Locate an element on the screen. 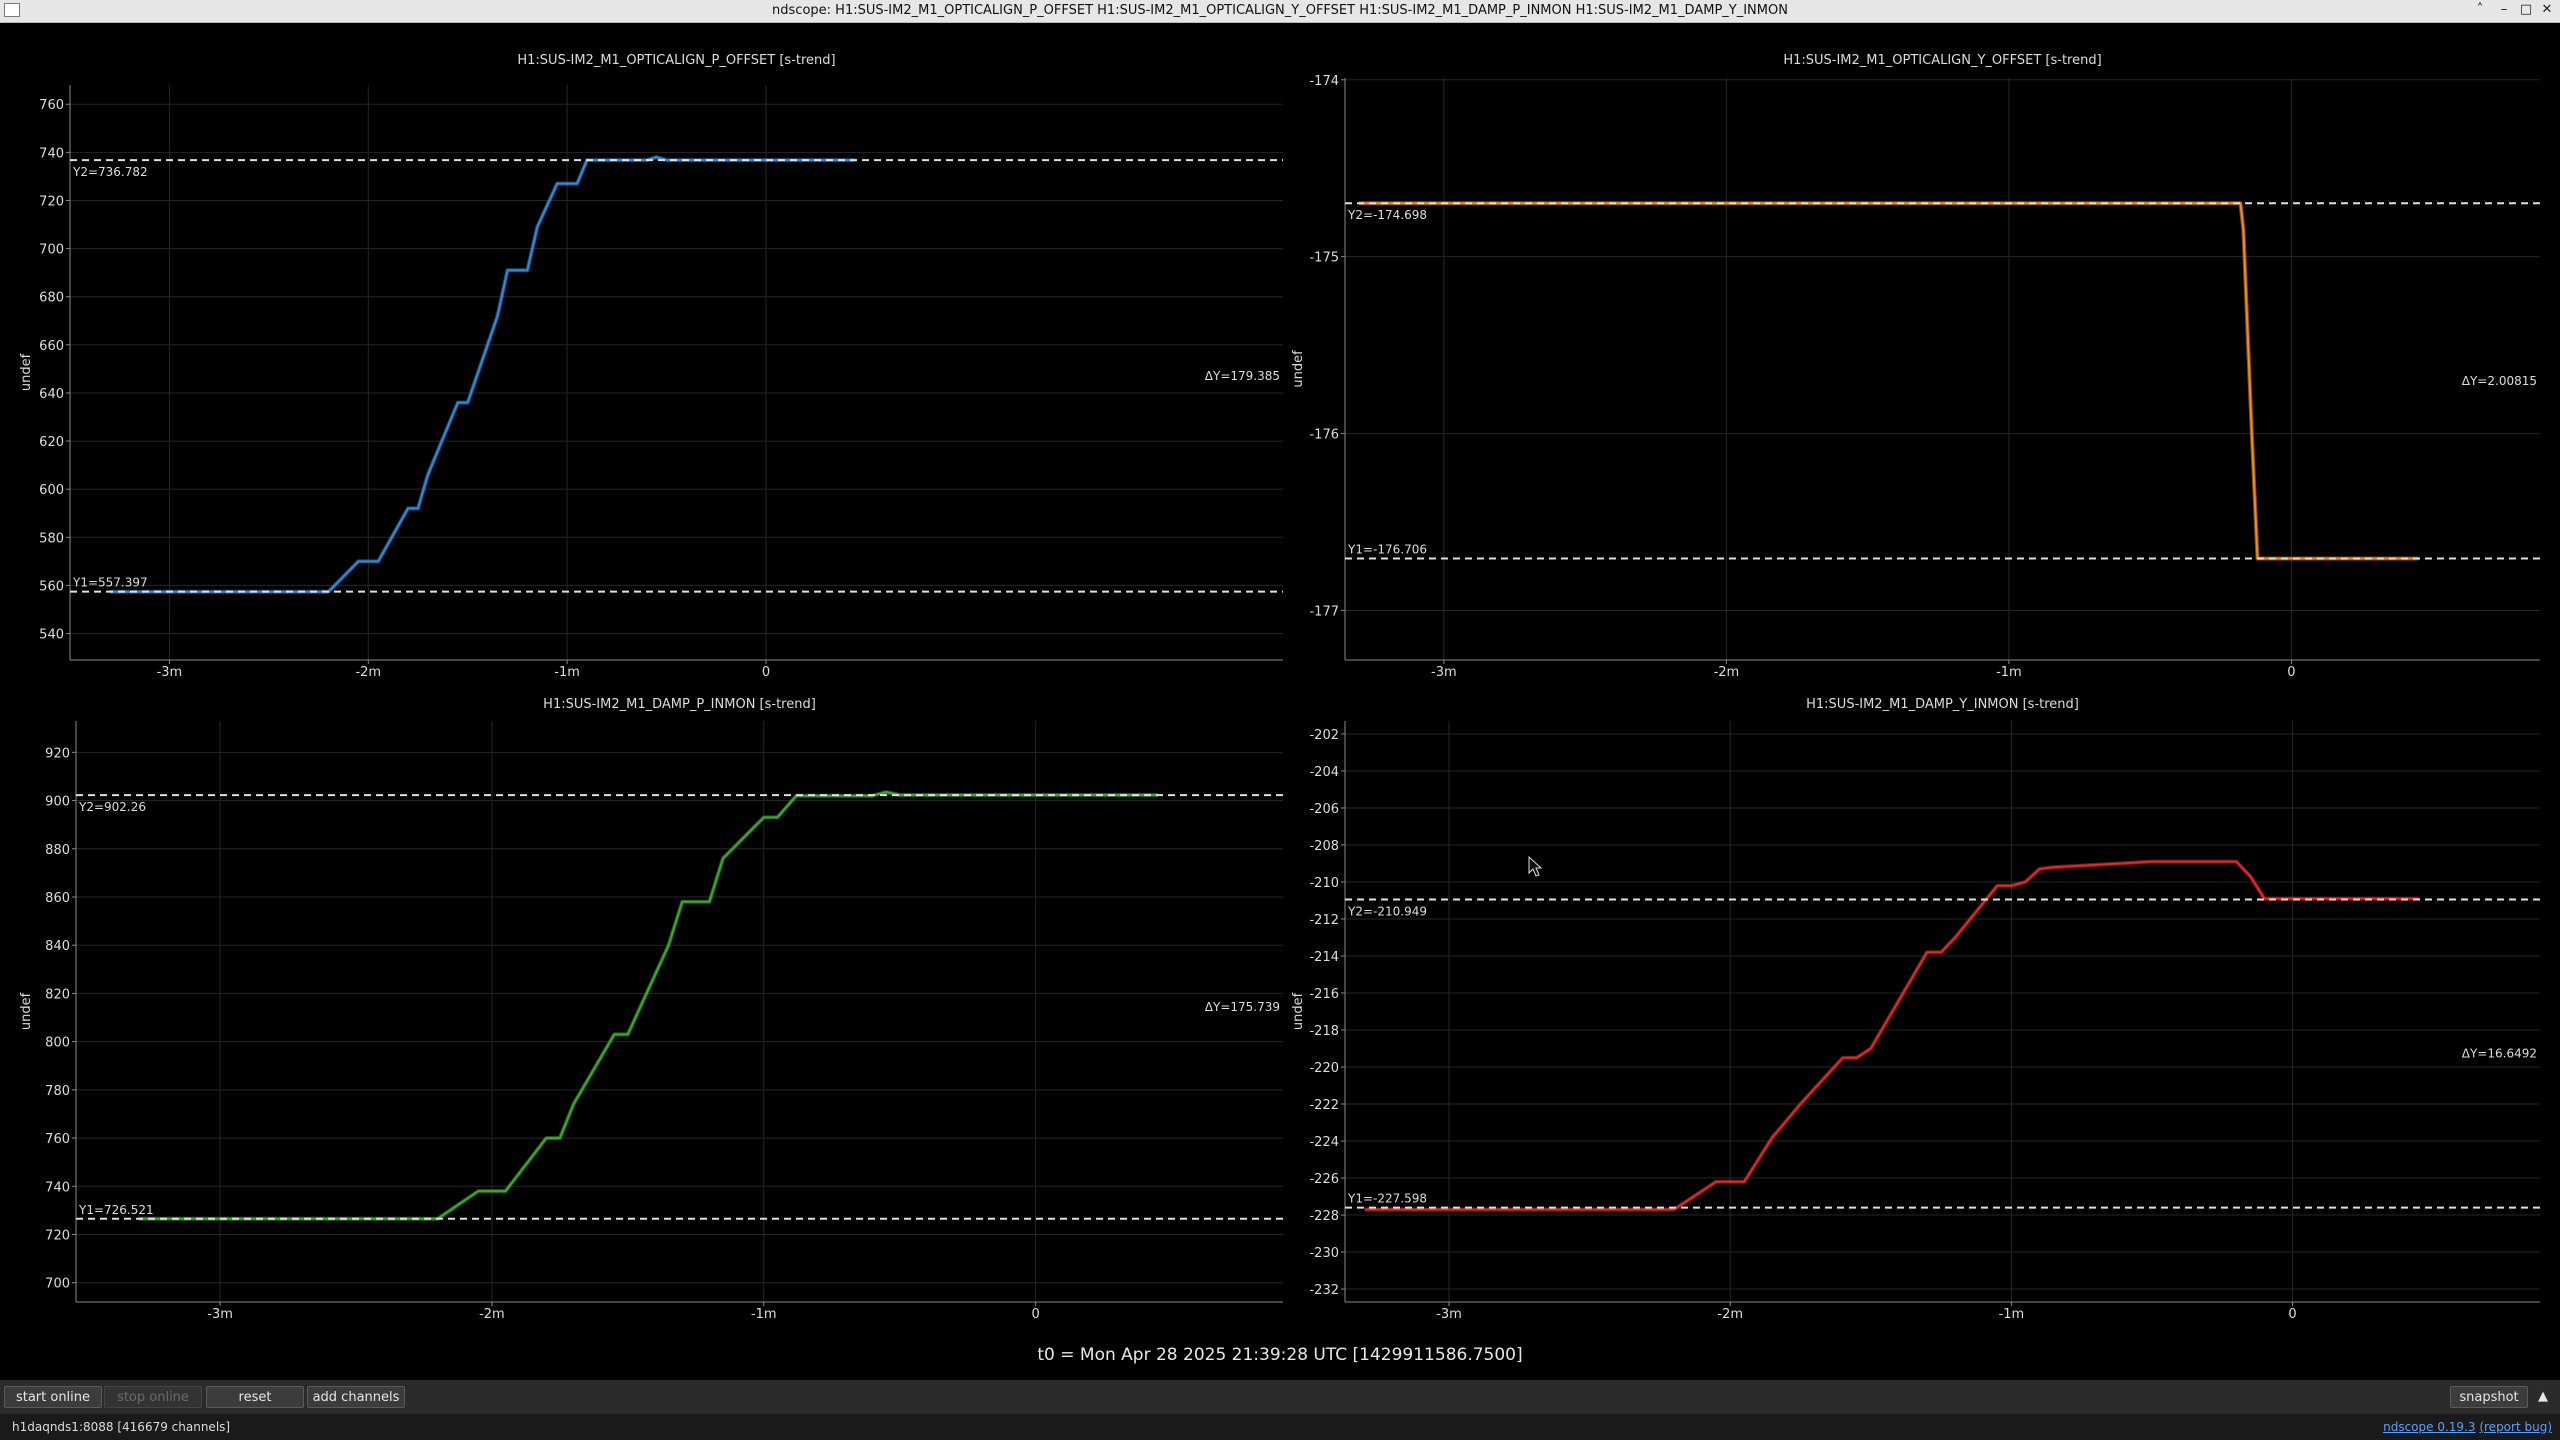 The width and height of the screenshot is (2560, 1440). mouse-pointer-icon is located at coordinates (1535, 866).